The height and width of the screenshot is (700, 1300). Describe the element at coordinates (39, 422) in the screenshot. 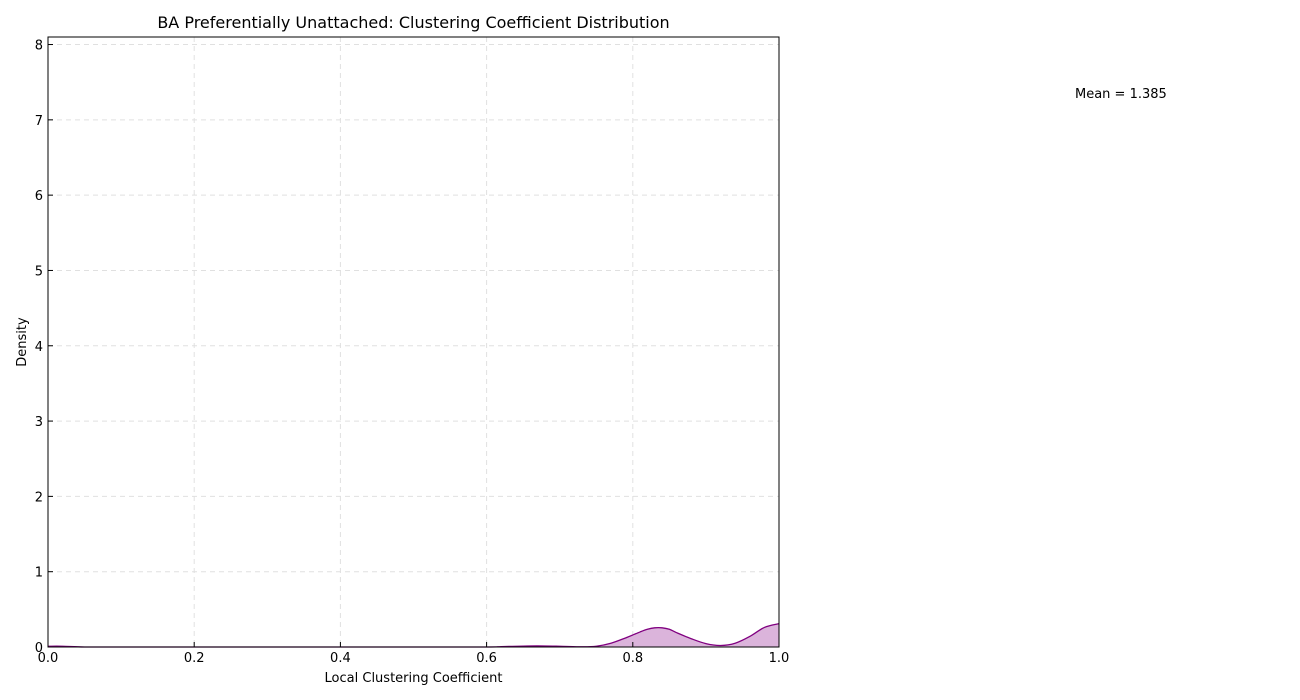

I see `y-tick-label: 3` at that location.